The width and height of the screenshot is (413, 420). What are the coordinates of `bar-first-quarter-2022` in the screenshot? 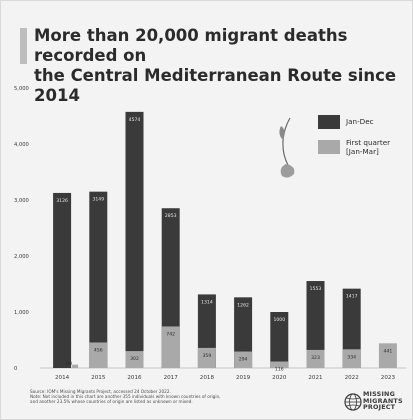 It's located at (351, 358).